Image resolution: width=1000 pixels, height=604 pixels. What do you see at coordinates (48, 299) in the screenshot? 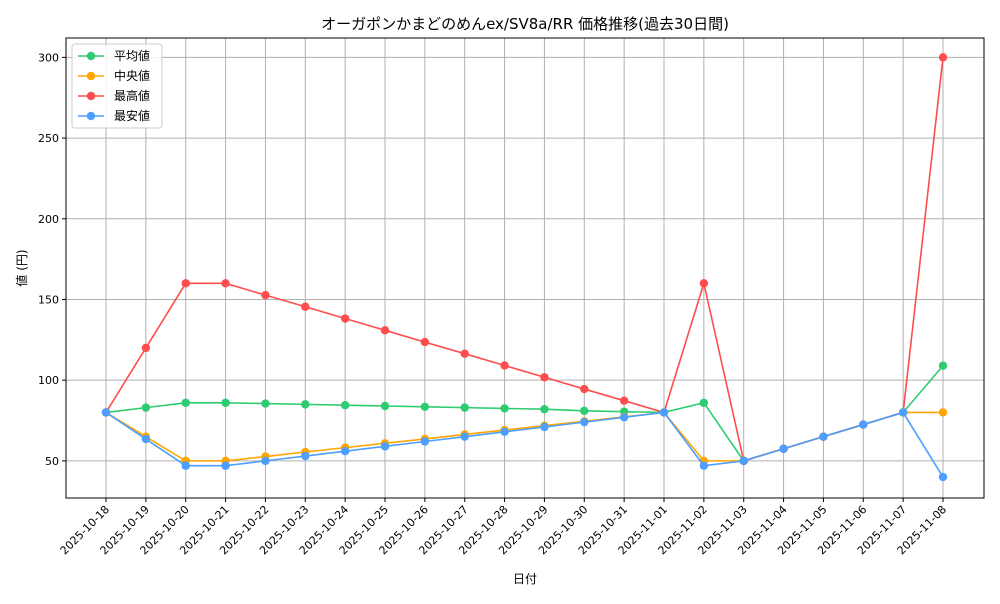
I see `y-tick-label: 150` at bounding box center [48, 299].